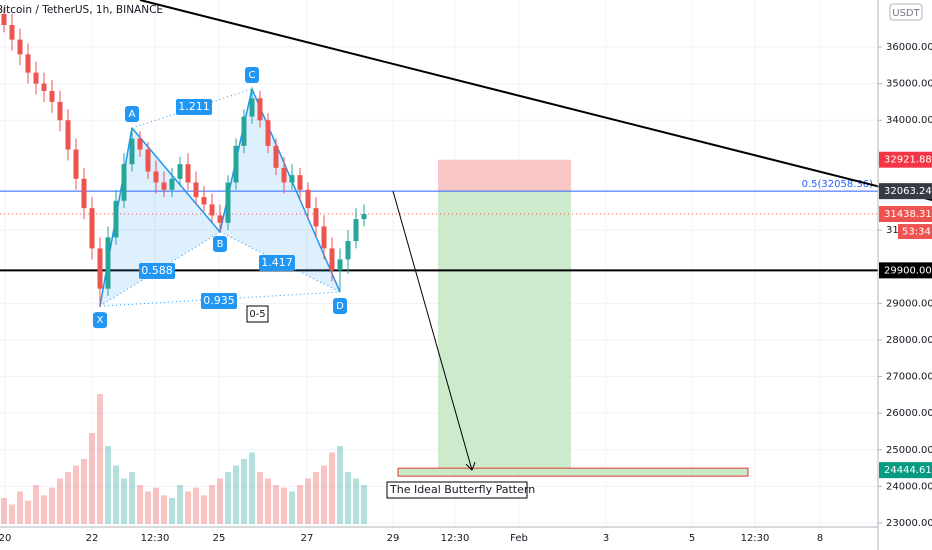  I want to click on projection-arrow, so click(432, 331).